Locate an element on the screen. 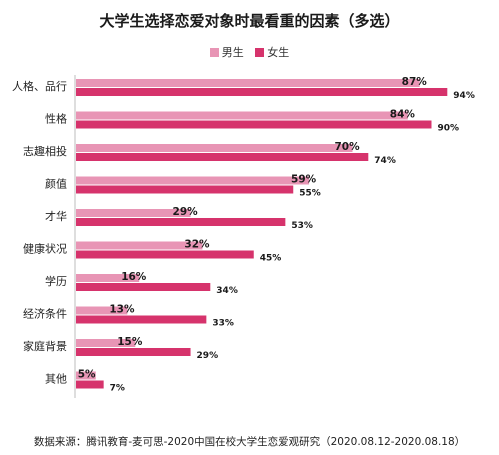 The width and height of the screenshot is (499, 455). category-label: 志趣相投 is located at coordinates (45, 151).